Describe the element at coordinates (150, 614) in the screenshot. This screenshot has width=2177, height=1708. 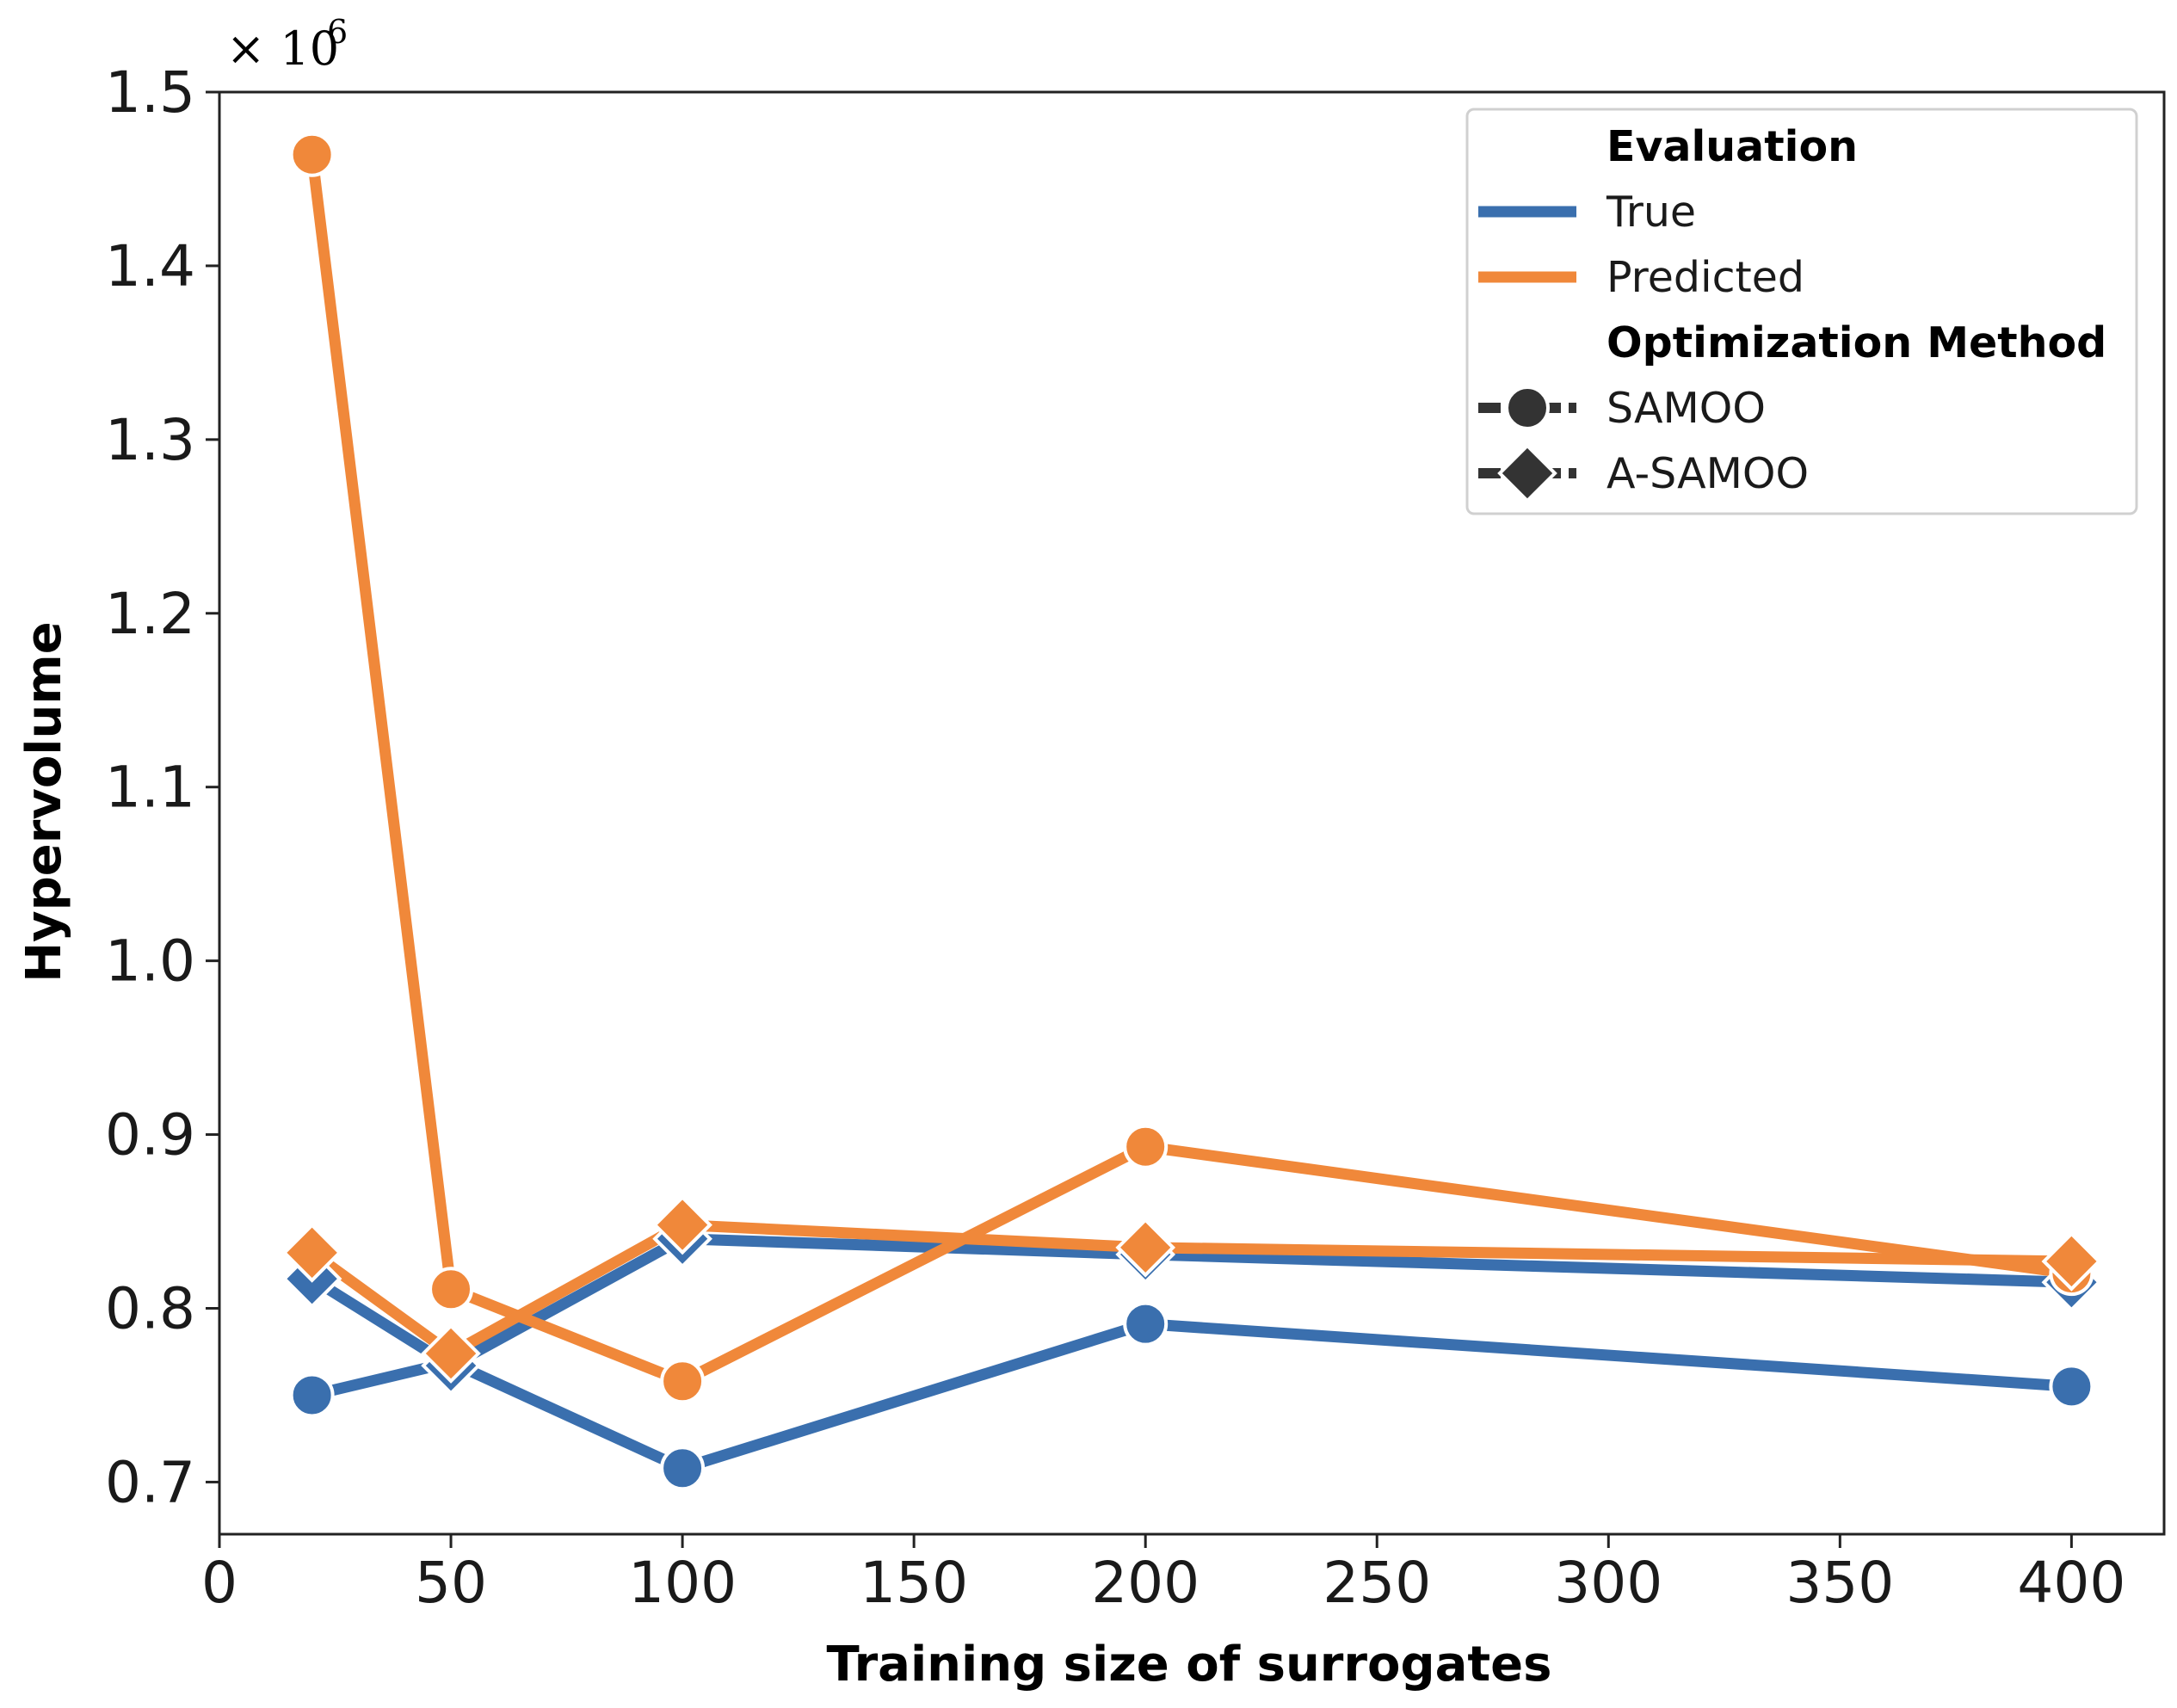
I see `y-tick-label: 1.2` at that location.